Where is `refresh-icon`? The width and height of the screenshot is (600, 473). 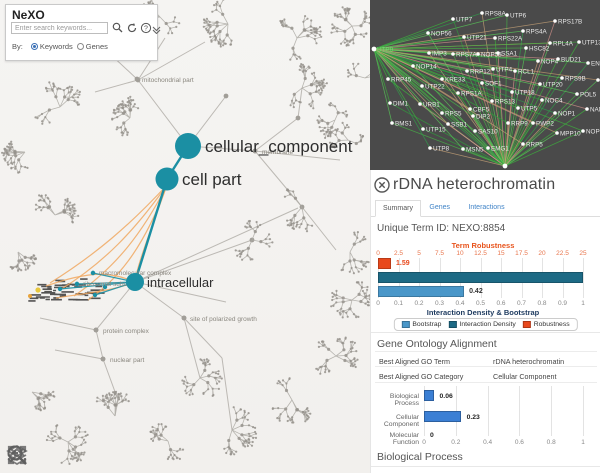
refresh-icon is located at coordinates (132, 28).